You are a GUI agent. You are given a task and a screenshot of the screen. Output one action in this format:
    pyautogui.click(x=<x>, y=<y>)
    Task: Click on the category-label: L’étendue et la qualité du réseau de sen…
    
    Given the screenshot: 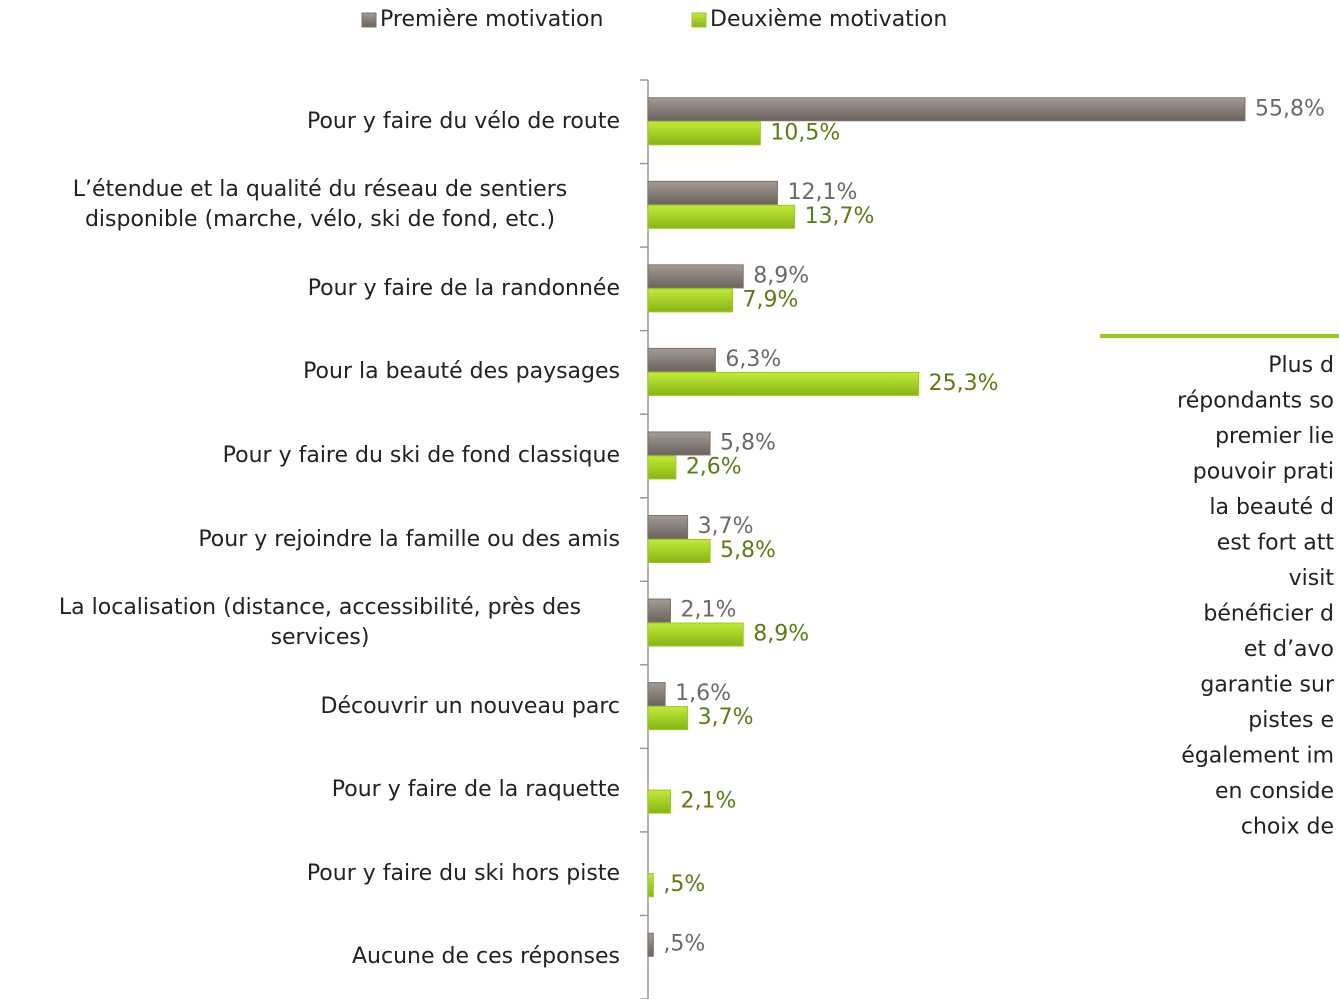 What is the action you would take?
    pyautogui.click(x=320, y=205)
    